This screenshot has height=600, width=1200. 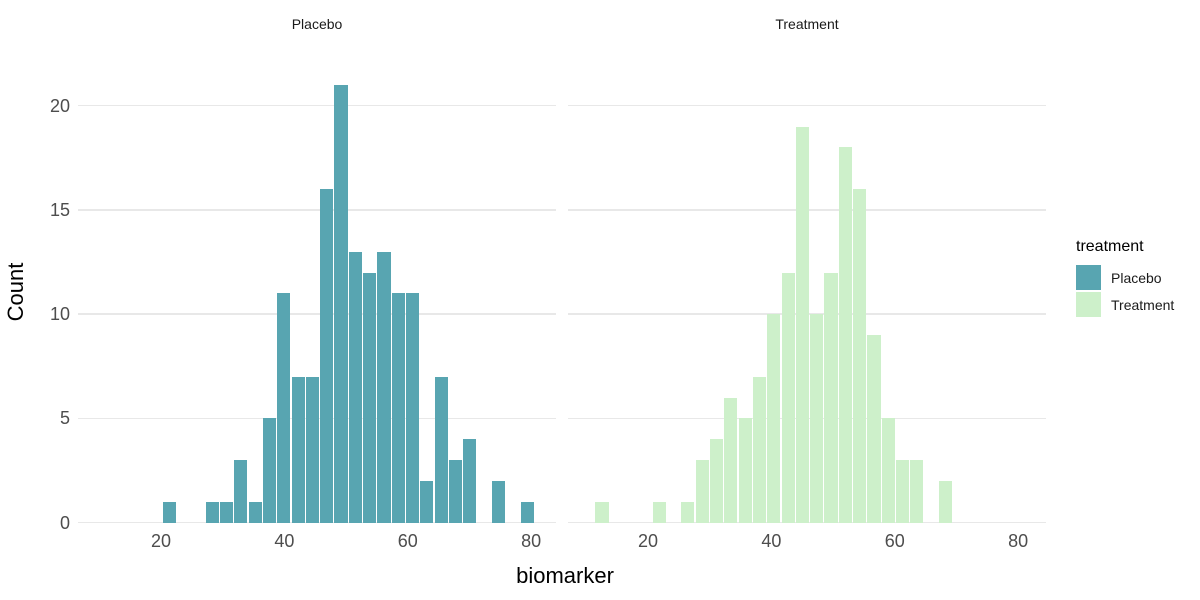 I want to click on y-tick-label: 15, so click(x=59, y=209).